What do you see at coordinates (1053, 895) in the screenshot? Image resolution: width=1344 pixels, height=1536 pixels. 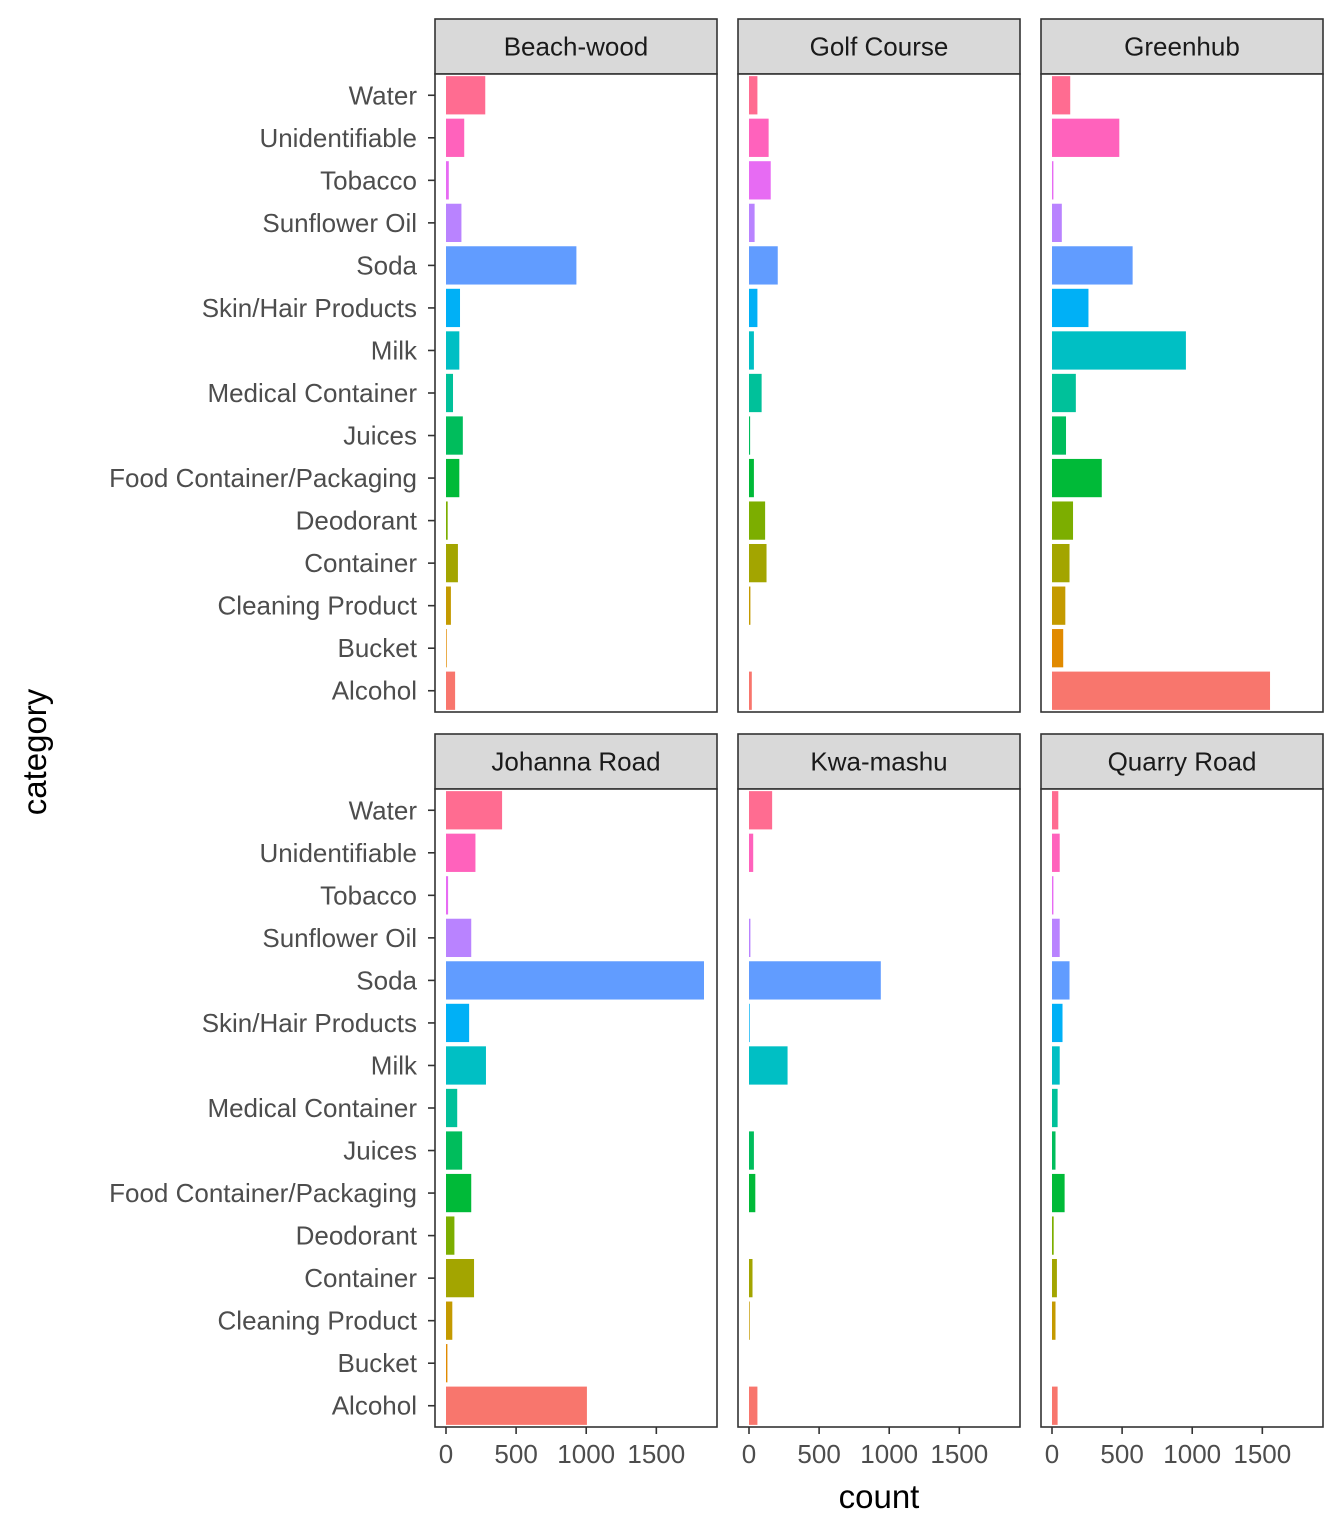 I see `bar-quarry-road-tobacco` at bounding box center [1053, 895].